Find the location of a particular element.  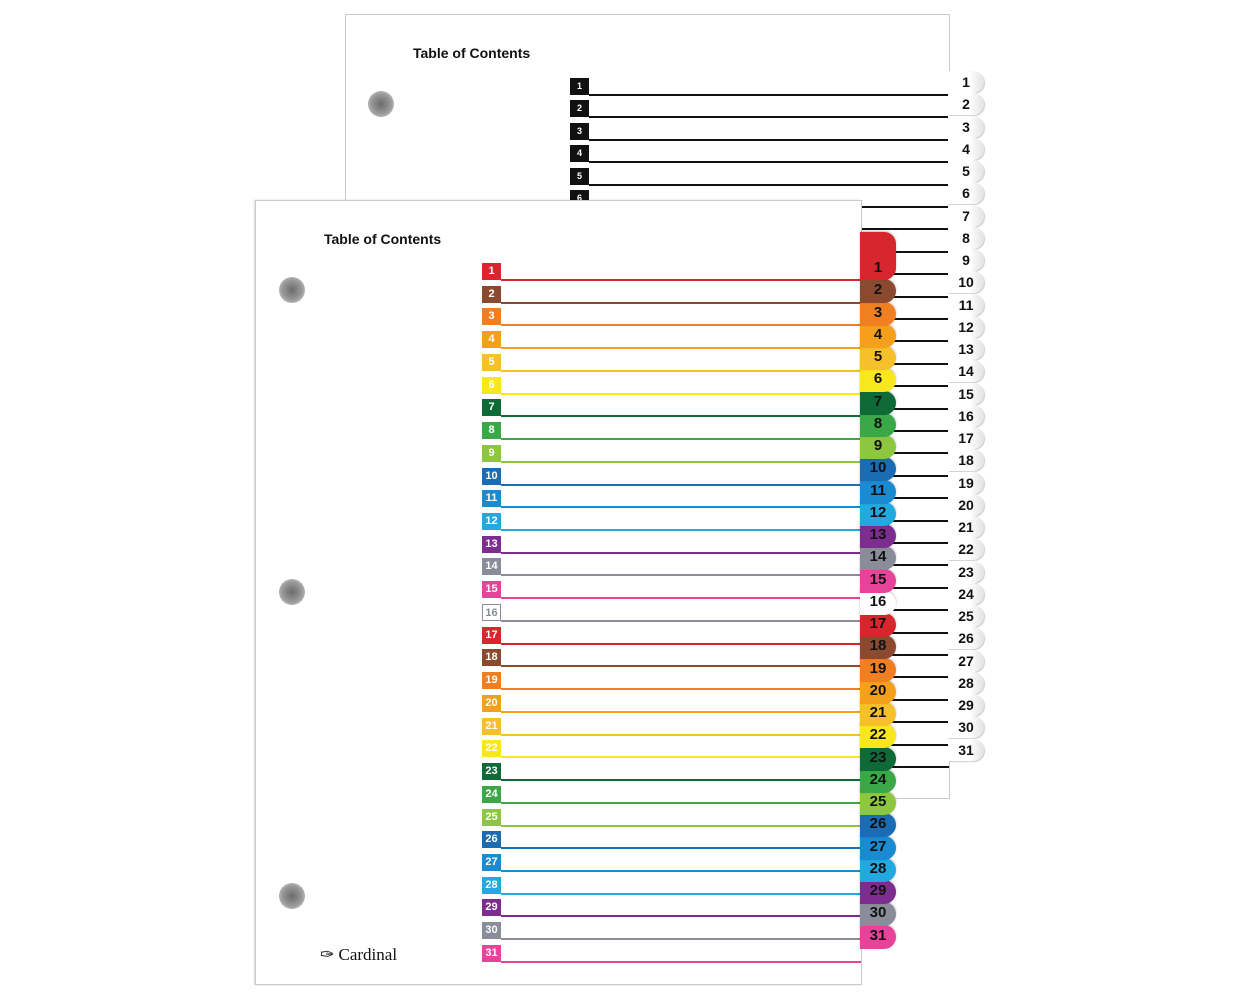

back-toc-title: Table of Contents is located at coordinates (472, 53).